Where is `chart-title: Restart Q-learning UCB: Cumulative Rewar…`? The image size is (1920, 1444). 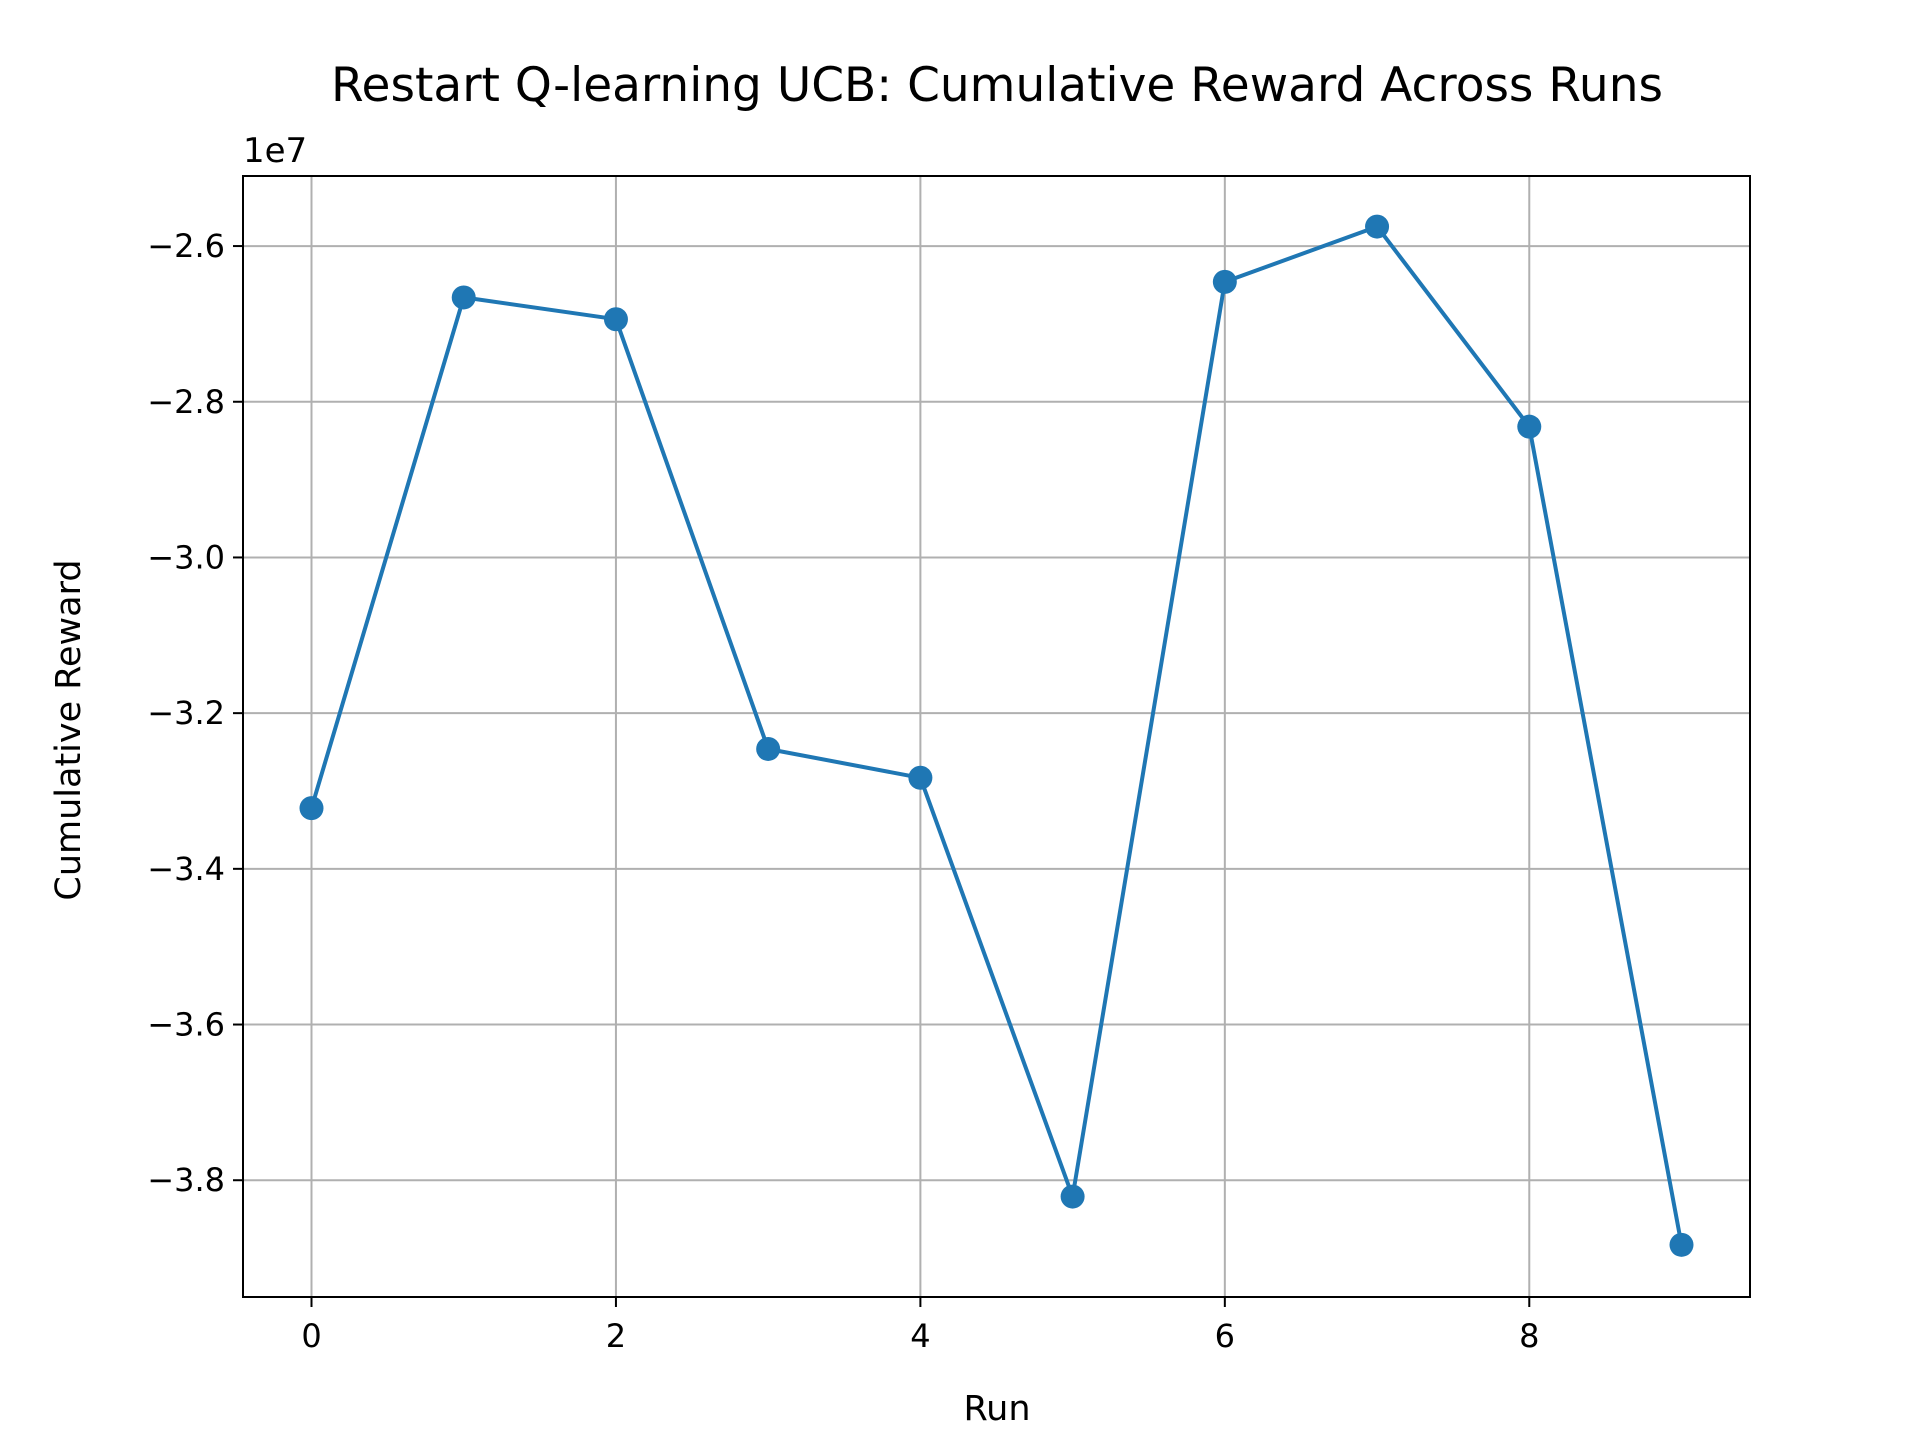 chart-title: Restart Q-learning UCB: Cumulative Rewar… is located at coordinates (997, 85).